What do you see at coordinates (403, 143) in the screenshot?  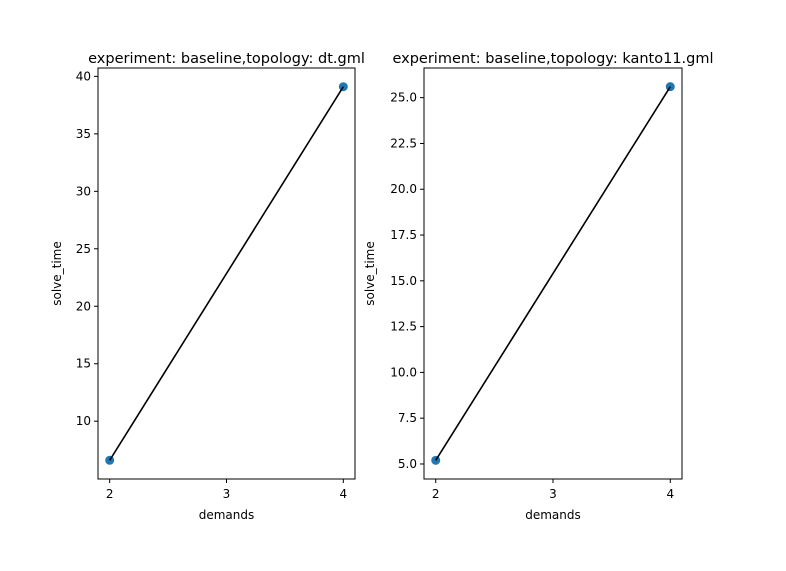 I see `y-tick-label: 22.5` at bounding box center [403, 143].